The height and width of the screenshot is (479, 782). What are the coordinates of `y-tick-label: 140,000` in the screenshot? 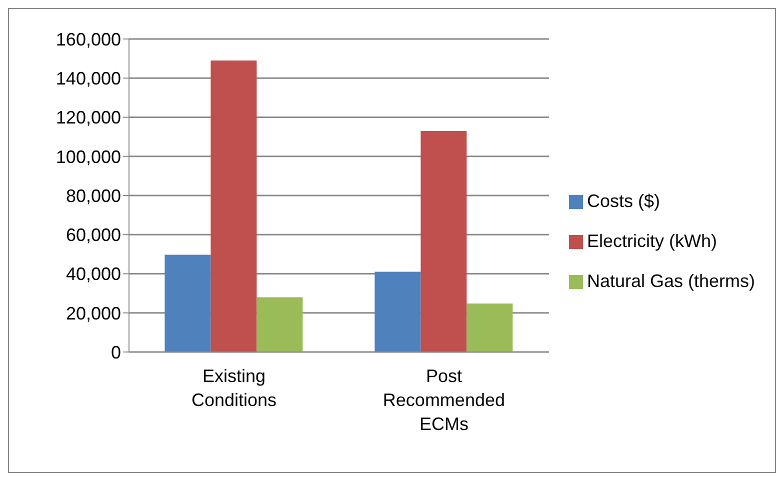 It's located at (88, 78).